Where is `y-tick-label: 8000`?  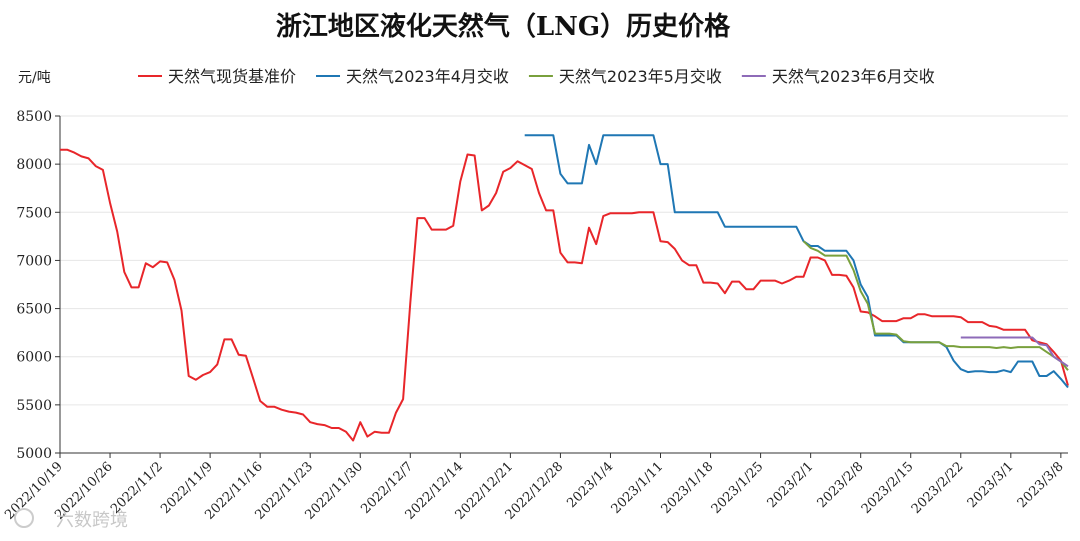 y-tick-label: 8000 is located at coordinates (34, 165).